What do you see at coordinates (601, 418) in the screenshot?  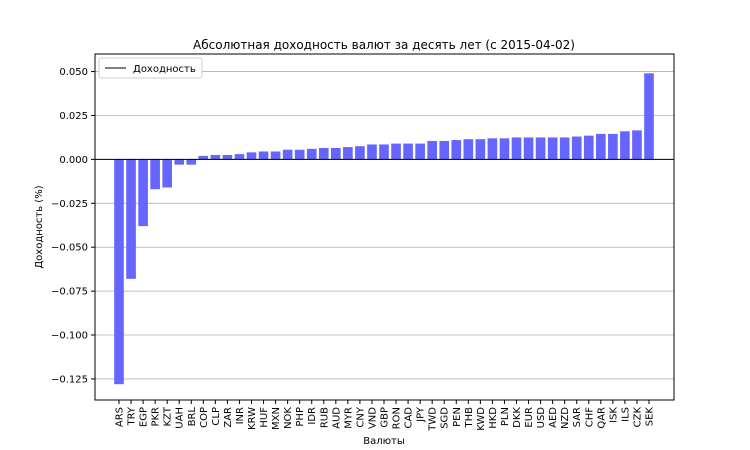 I see `x-tick-label: QAR` at bounding box center [601, 418].